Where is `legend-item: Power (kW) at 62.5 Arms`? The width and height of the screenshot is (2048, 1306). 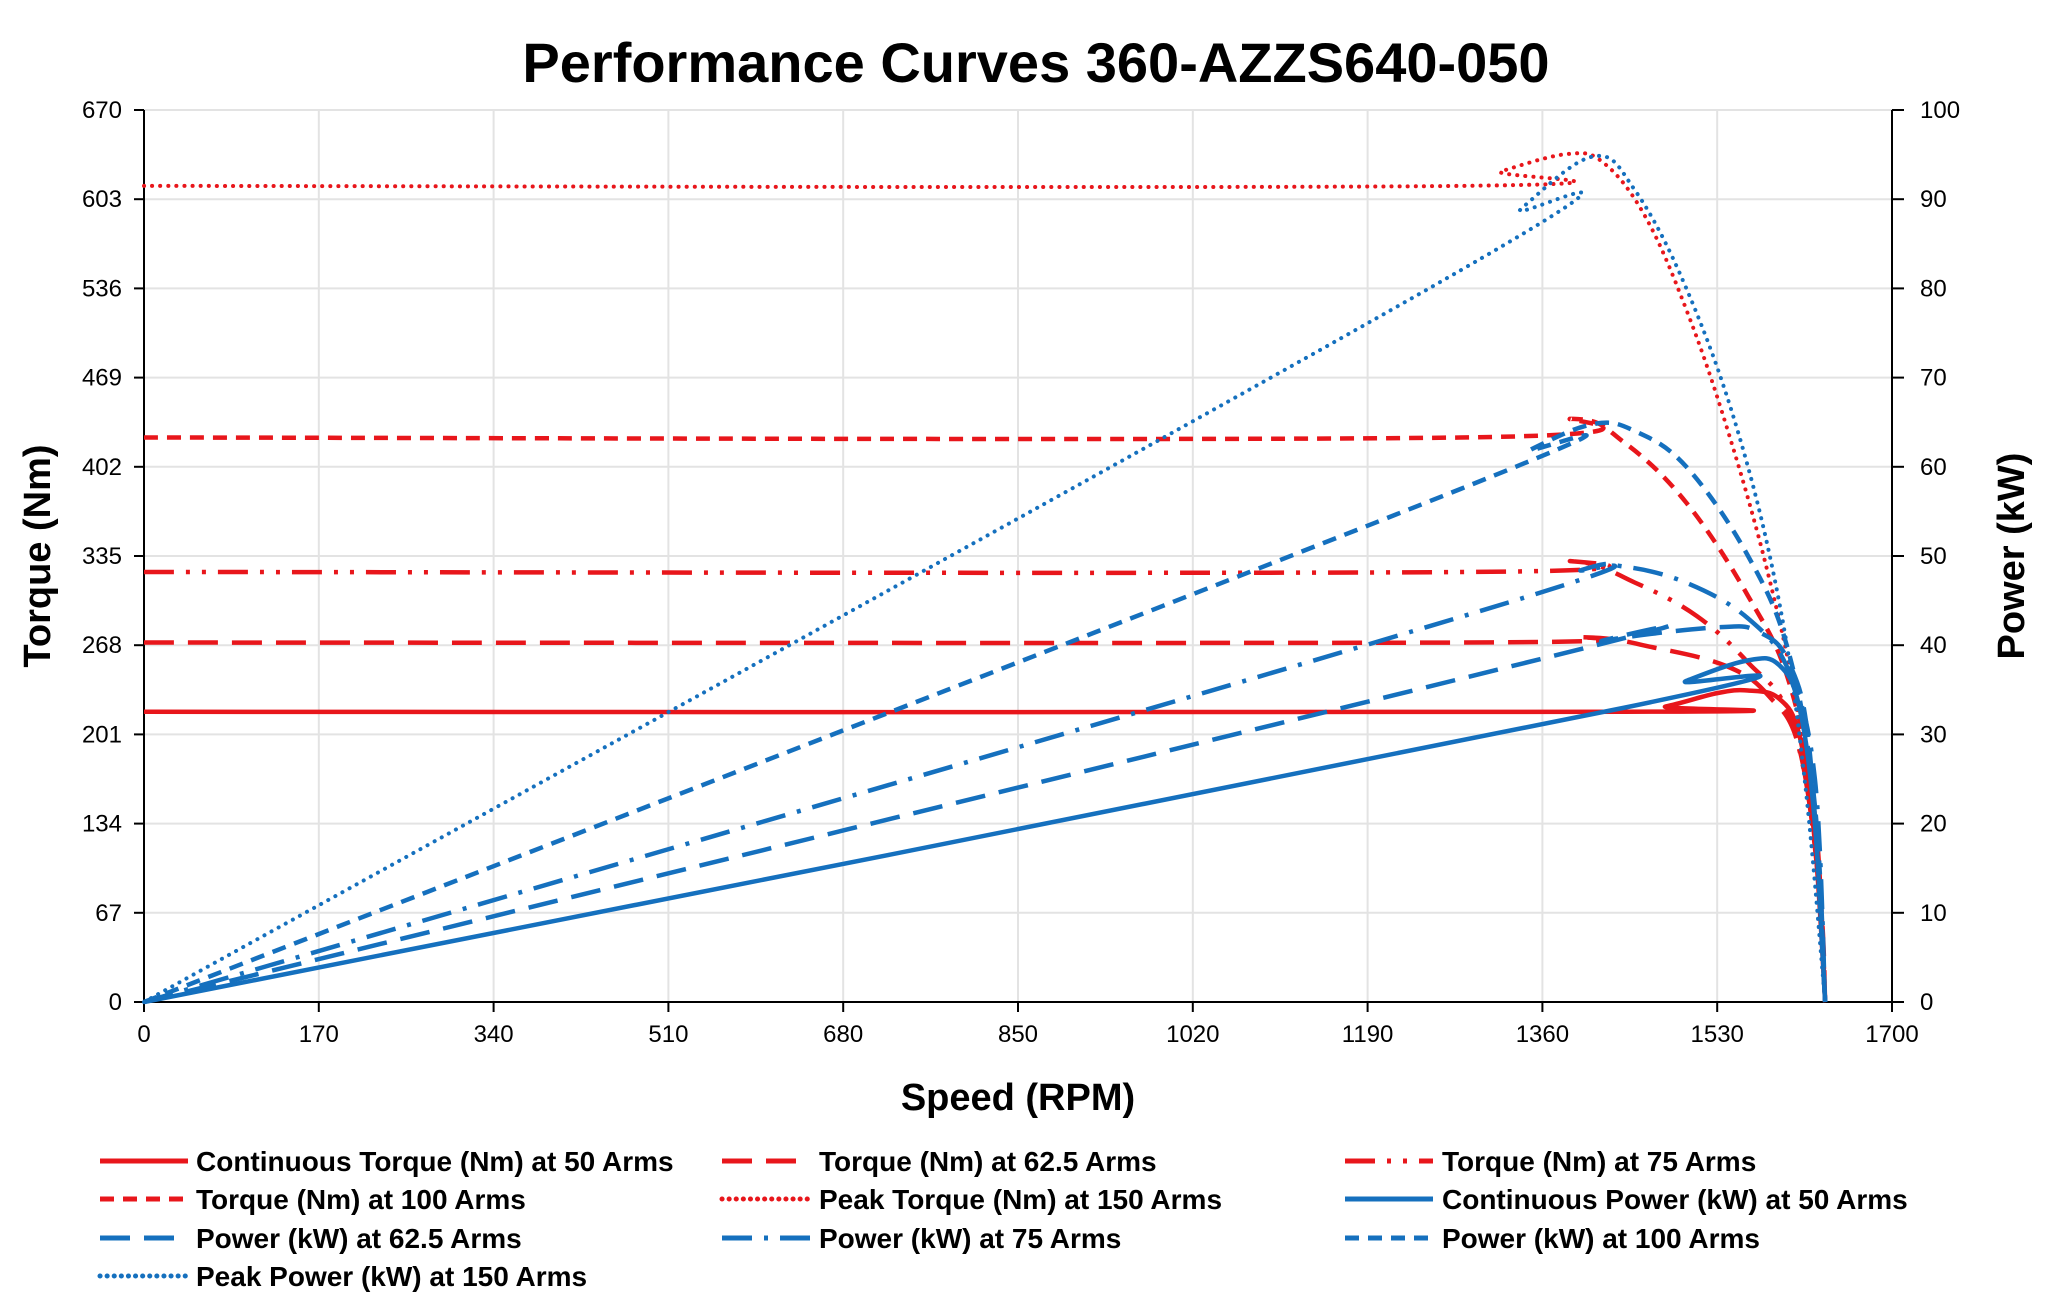 legend-item: Power (kW) at 62.5 Arms is located at coordinates (311, 1238).